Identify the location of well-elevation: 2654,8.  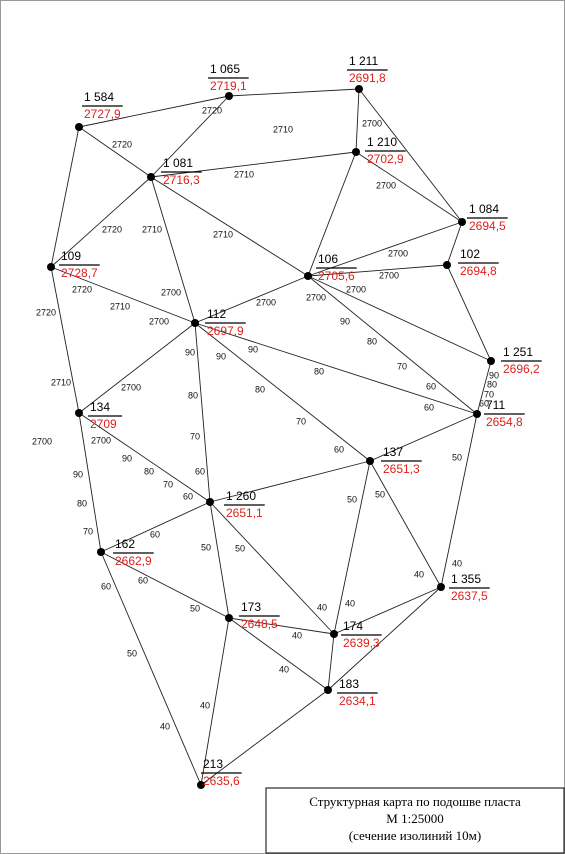
(504, 422).